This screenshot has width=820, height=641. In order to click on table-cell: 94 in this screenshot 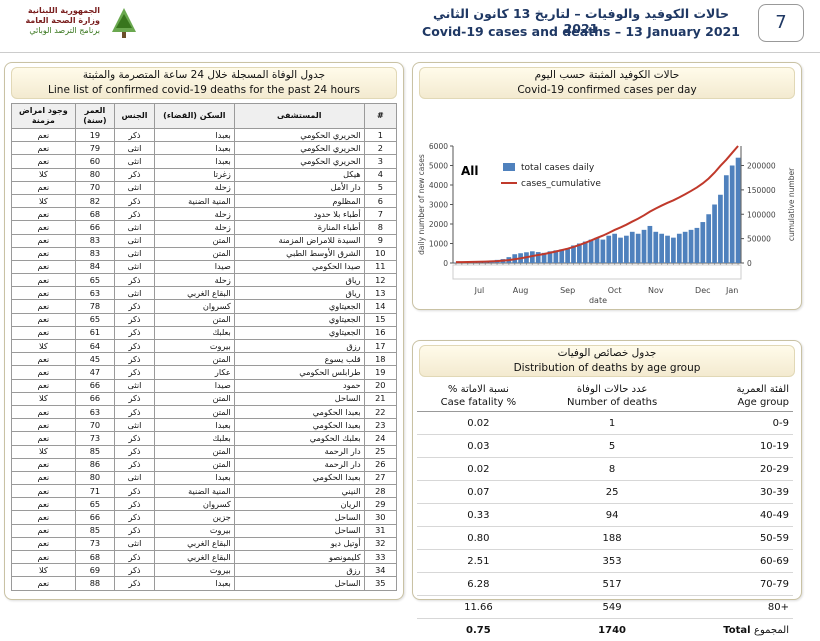, I will do `click(612, 515)`.